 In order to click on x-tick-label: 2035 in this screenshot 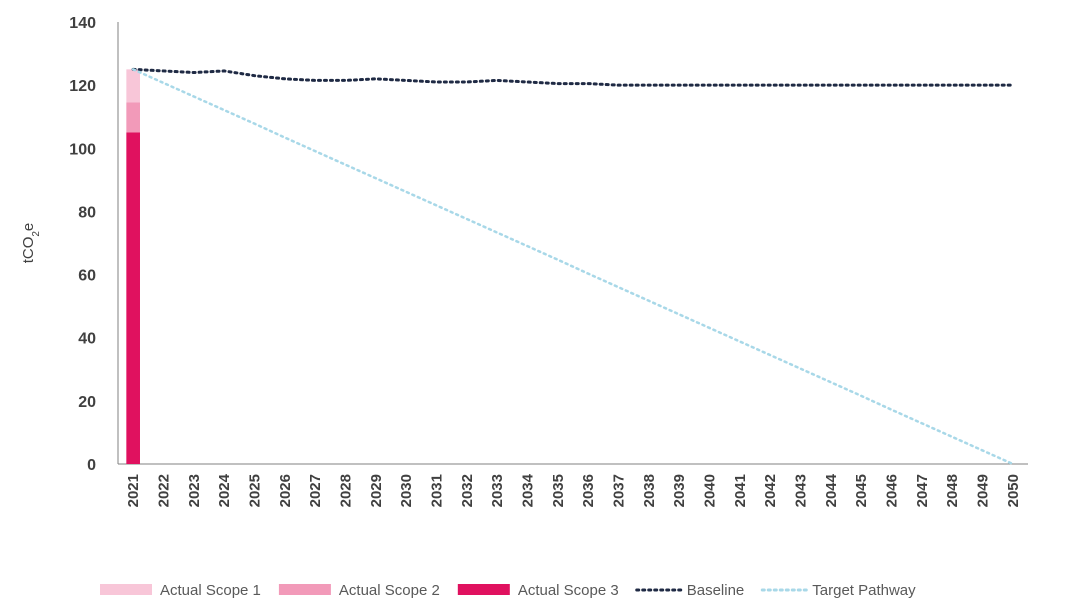, I will do `click(558, 490)`.